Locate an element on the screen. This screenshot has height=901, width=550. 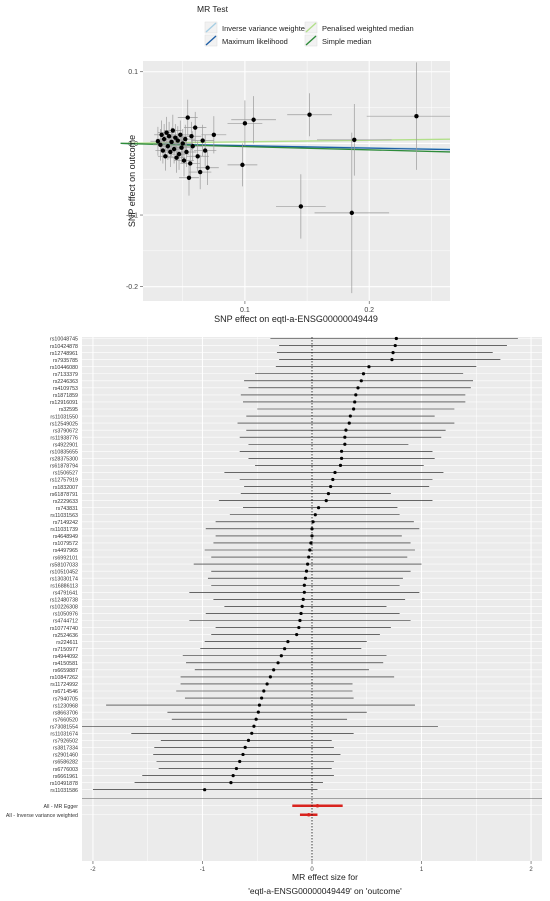
forest-row-label: rs6714546 is located at coordinates (65, 692).